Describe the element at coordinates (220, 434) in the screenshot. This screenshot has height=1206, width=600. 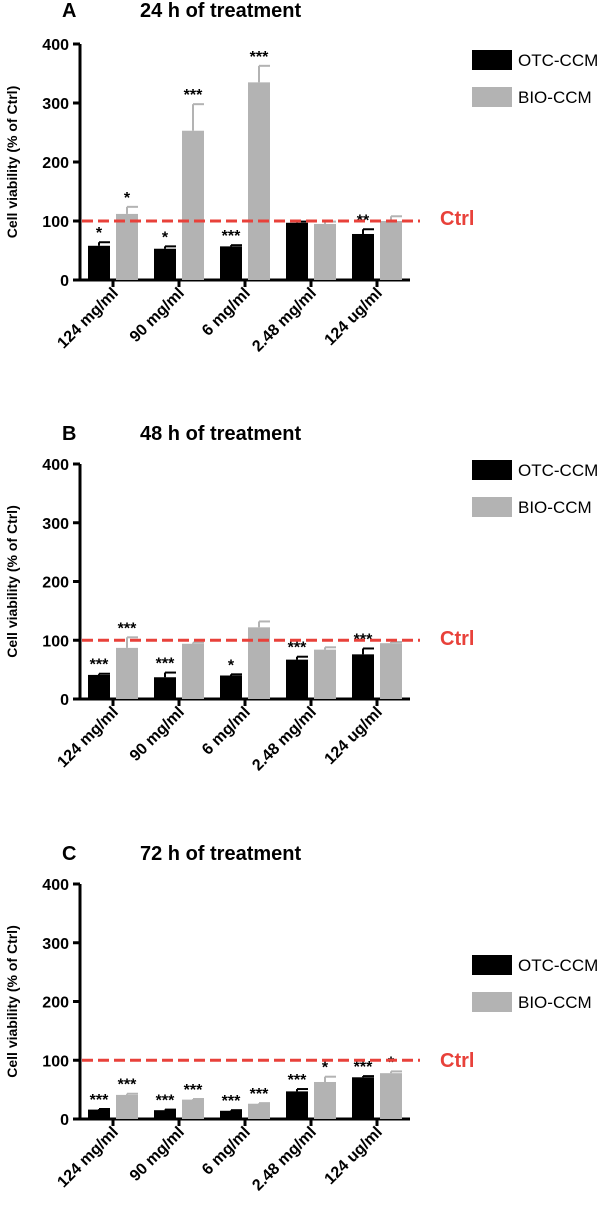
I see `panel-title: 48 h of treatment` at that location.